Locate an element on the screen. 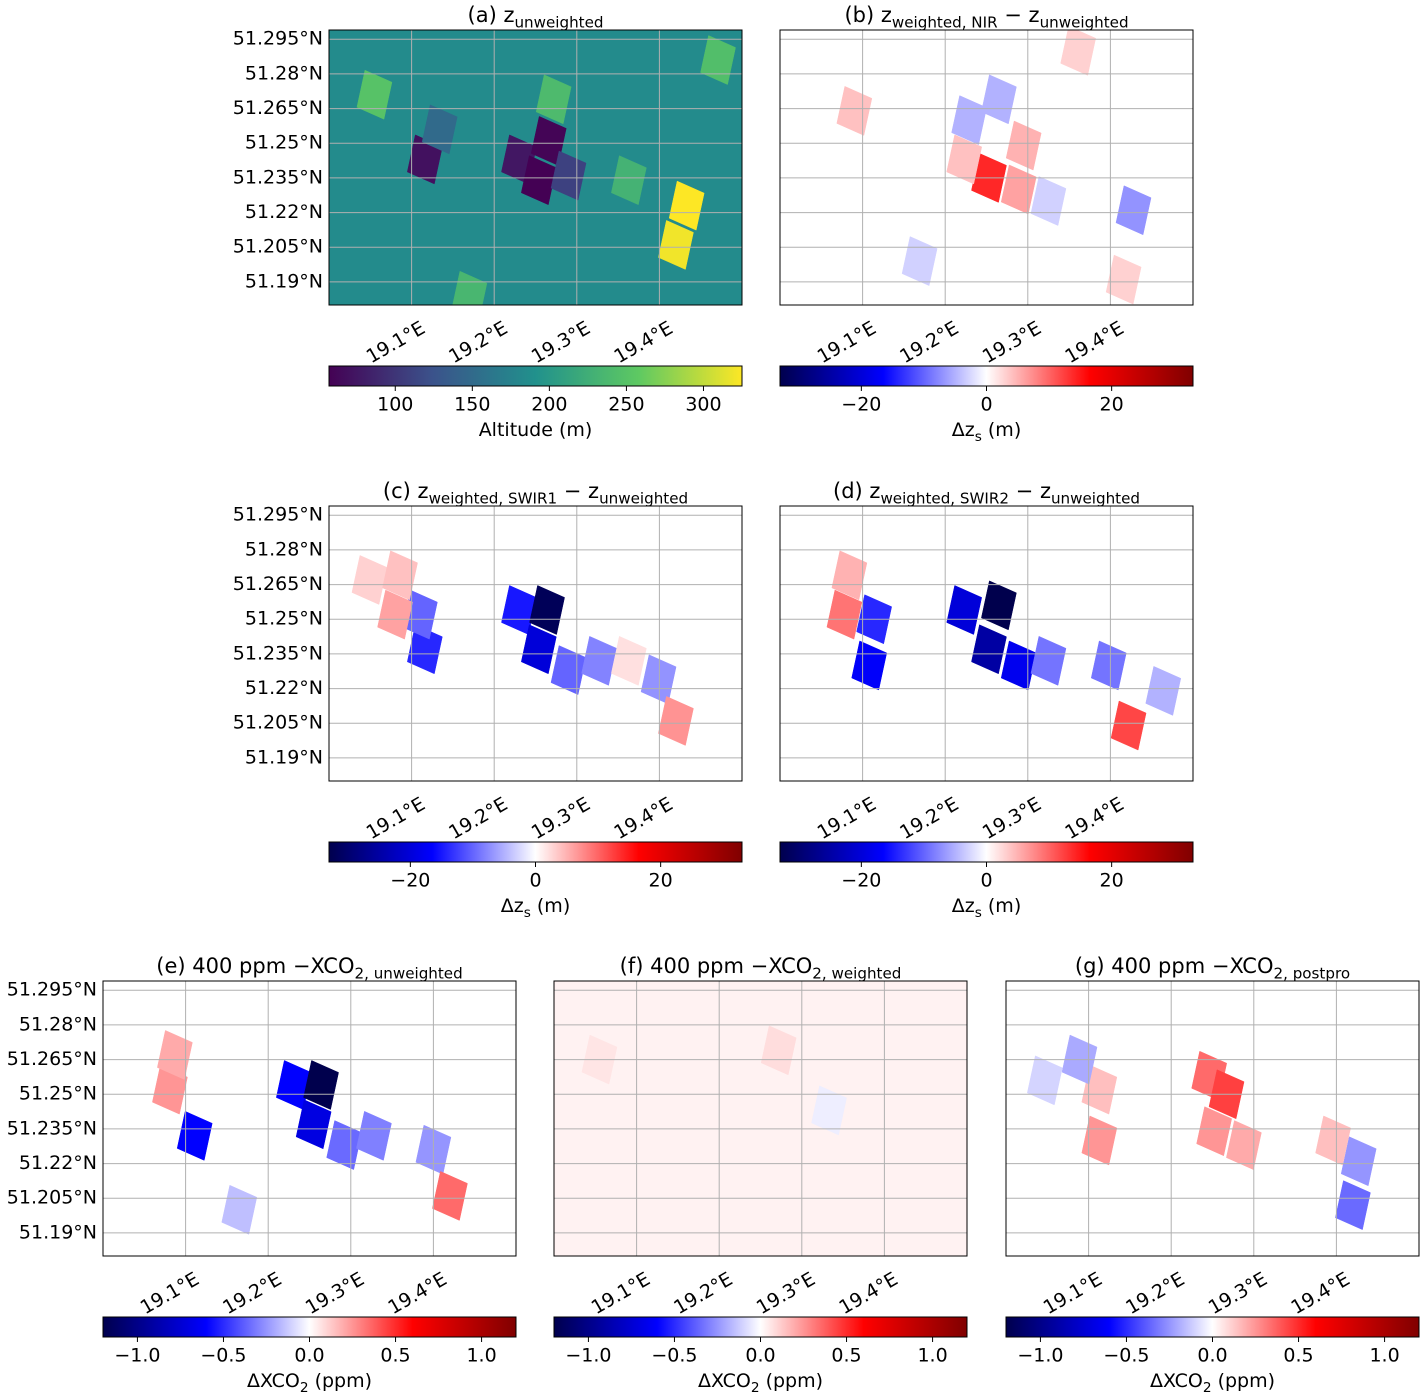 The width and height of the screenshot is (1421, 1394). colorbar-label-text: (m) is located at coordinates (1001, 430).